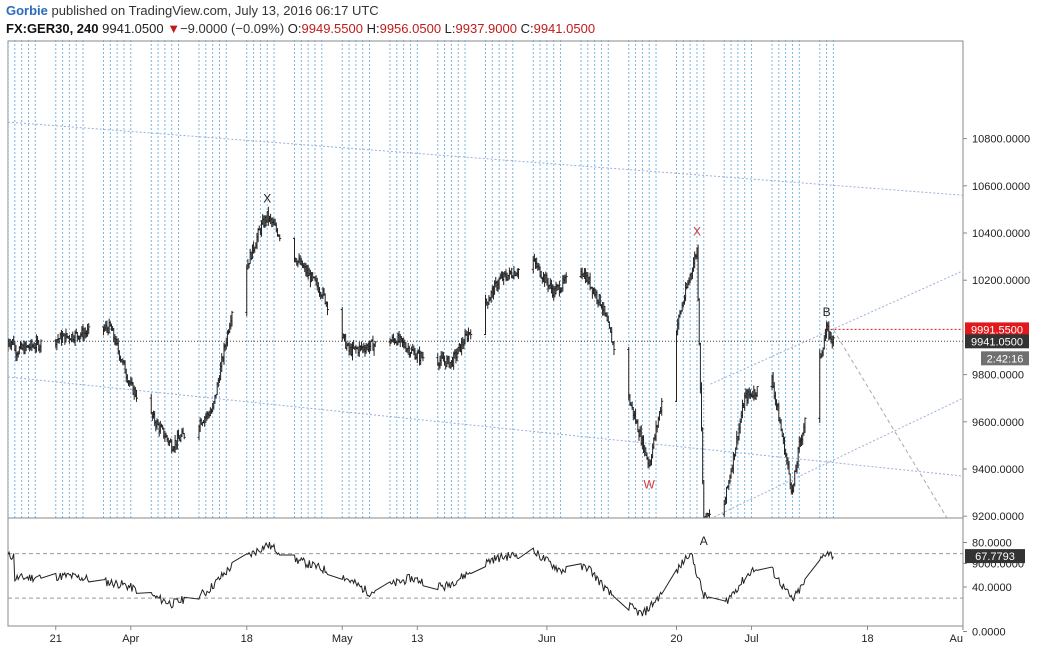 Image resolution: width=1042 pixels, height=654 pixels. What do you see at coordinates (342, 639) in the screenshot?
I see `time-tick-label: May` at bounding box center [342, 639].